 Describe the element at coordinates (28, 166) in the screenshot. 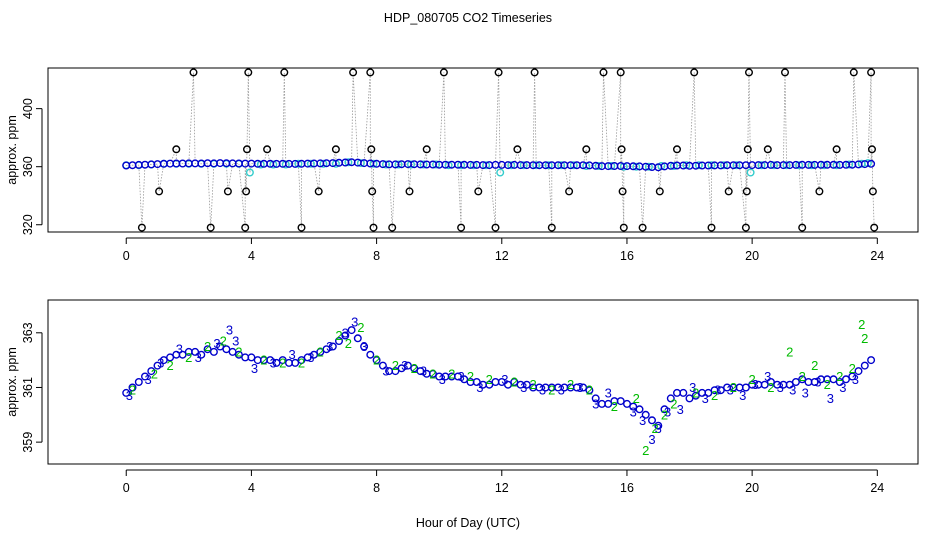

I see `y-tick-label: 360` at that location.